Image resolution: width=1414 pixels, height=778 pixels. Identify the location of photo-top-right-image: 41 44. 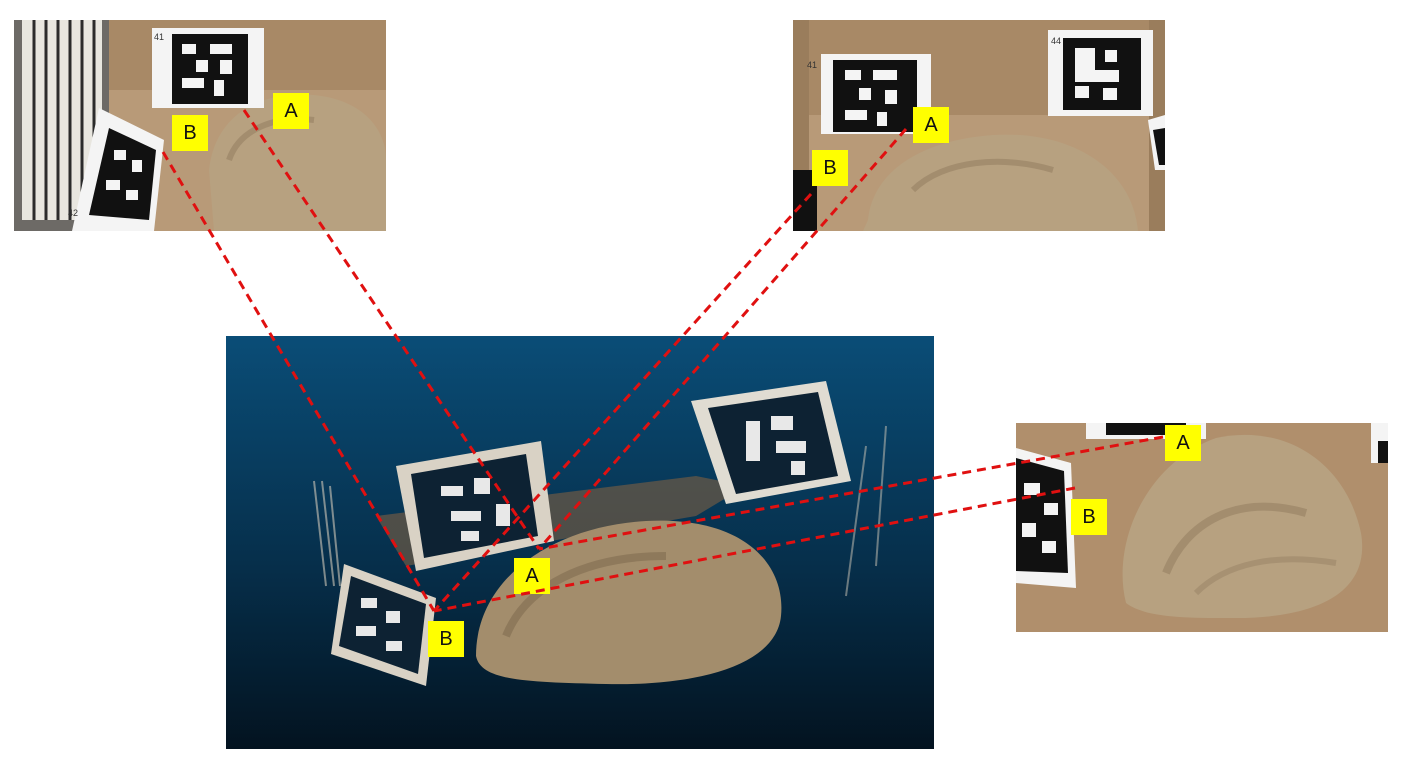
(979, 125).